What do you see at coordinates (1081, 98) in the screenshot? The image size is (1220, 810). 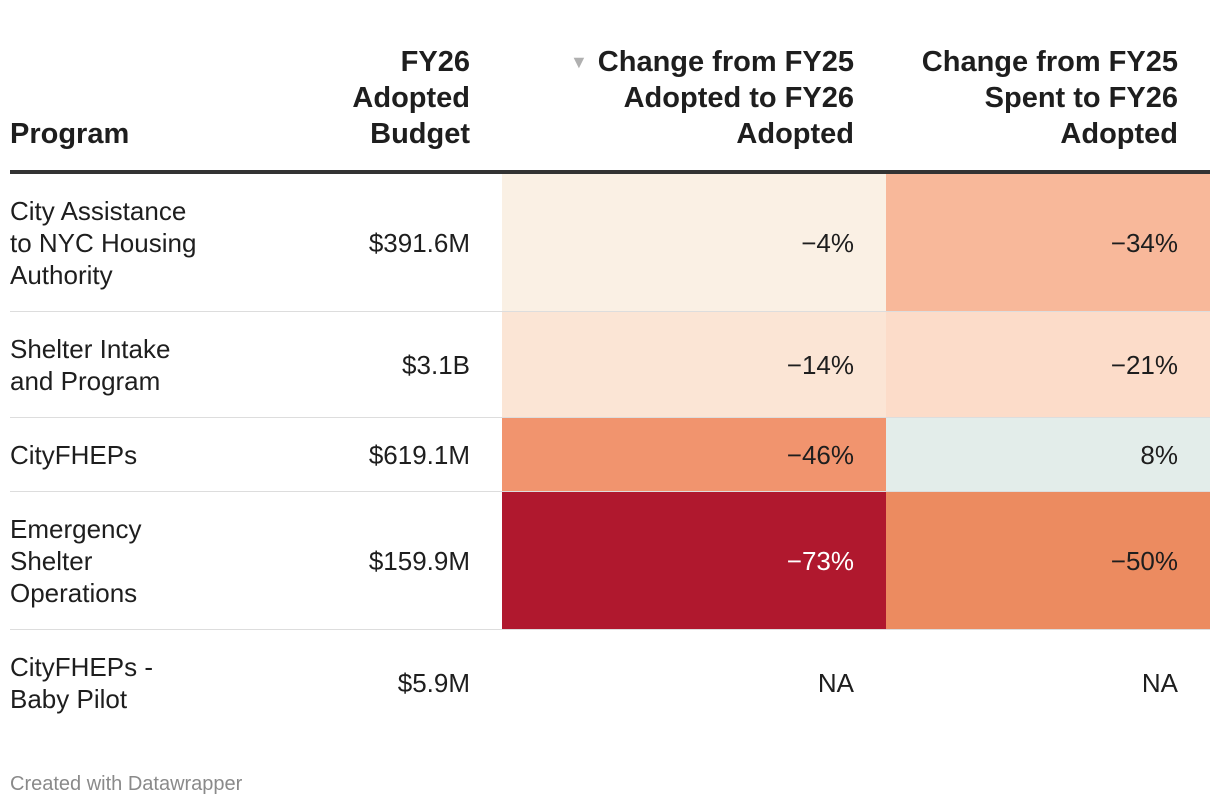 I see `header-label-line: Spent to FY26` at bounding box center [1081, 98].